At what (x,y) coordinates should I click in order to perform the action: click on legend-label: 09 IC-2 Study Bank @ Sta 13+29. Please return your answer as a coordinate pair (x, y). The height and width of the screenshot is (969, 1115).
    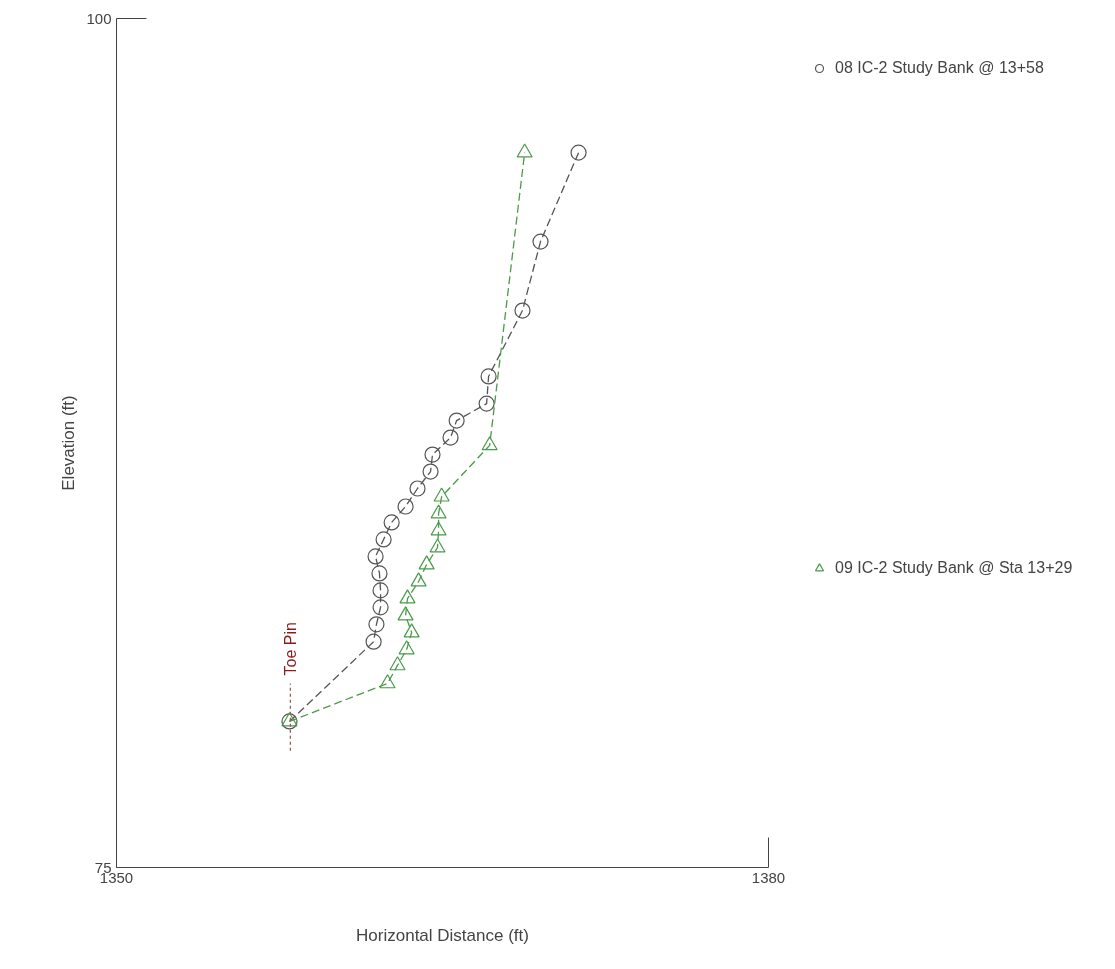
    Looking at the image, I should click on (954, 568).